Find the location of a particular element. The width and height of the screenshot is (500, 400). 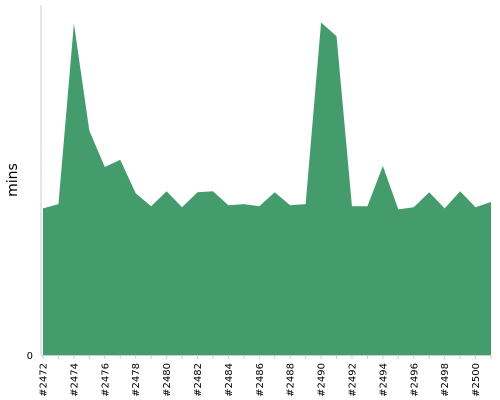

x-tick-label: #2494 is located at coordinates (383, 380).